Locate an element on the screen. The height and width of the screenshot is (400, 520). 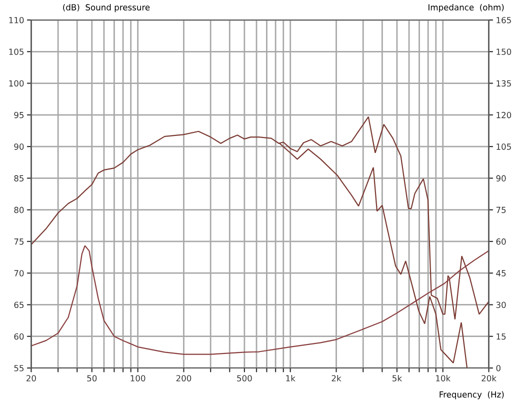
y-tick-label: 75 is located at coordinates (19, 241).